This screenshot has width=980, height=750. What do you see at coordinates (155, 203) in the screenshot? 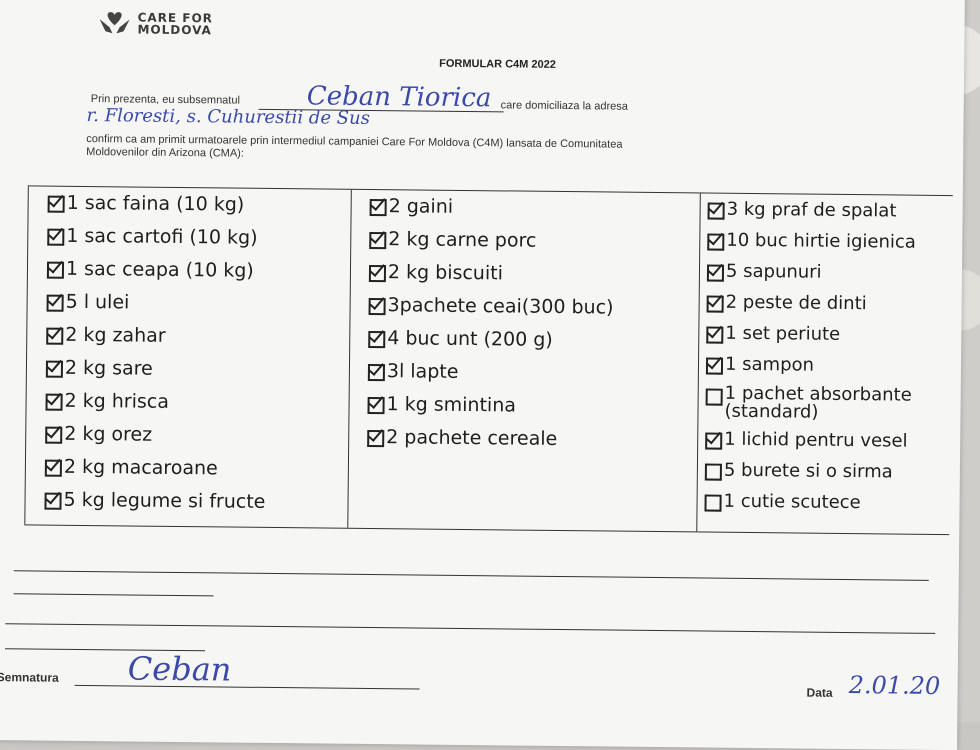
I see `checklist-item-label: 1 sac faina (10 kg)` at bounding box center [155, 203].